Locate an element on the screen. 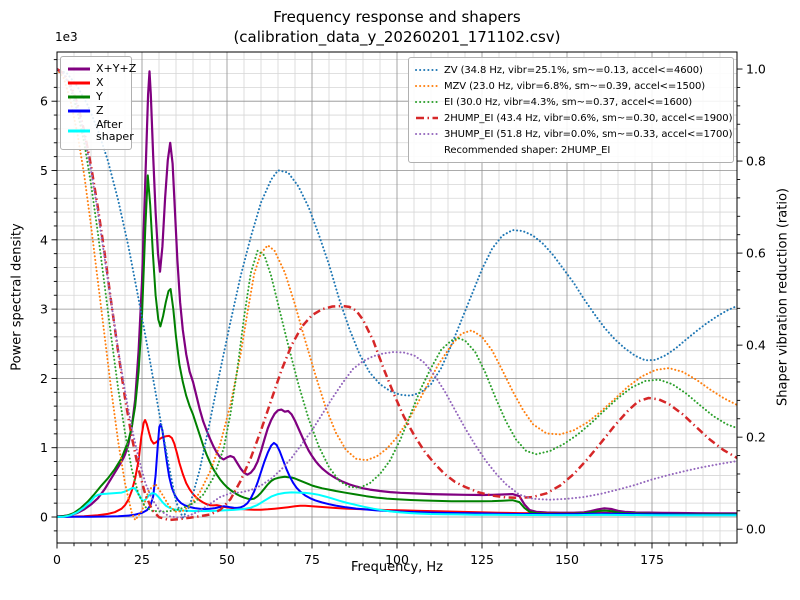  legend-swatch-X is located at coordinates (79, 83).